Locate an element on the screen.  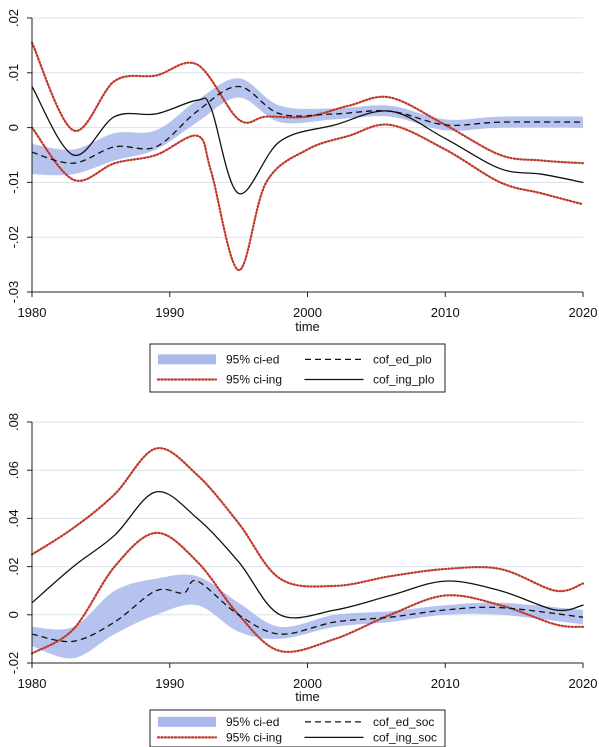
y-tick-label: .08 is located at coordinates (13, 422).